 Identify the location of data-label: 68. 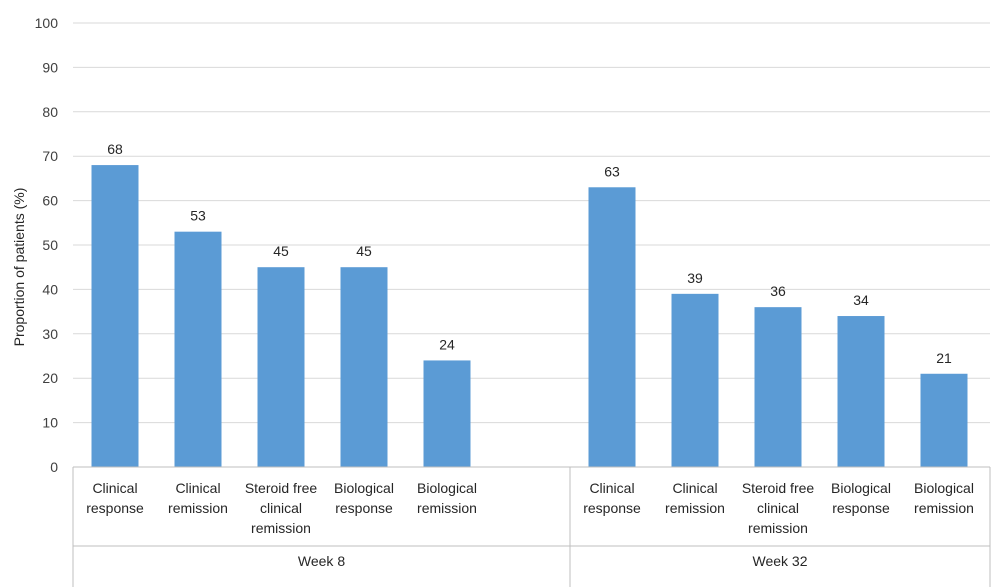
(115, 149).